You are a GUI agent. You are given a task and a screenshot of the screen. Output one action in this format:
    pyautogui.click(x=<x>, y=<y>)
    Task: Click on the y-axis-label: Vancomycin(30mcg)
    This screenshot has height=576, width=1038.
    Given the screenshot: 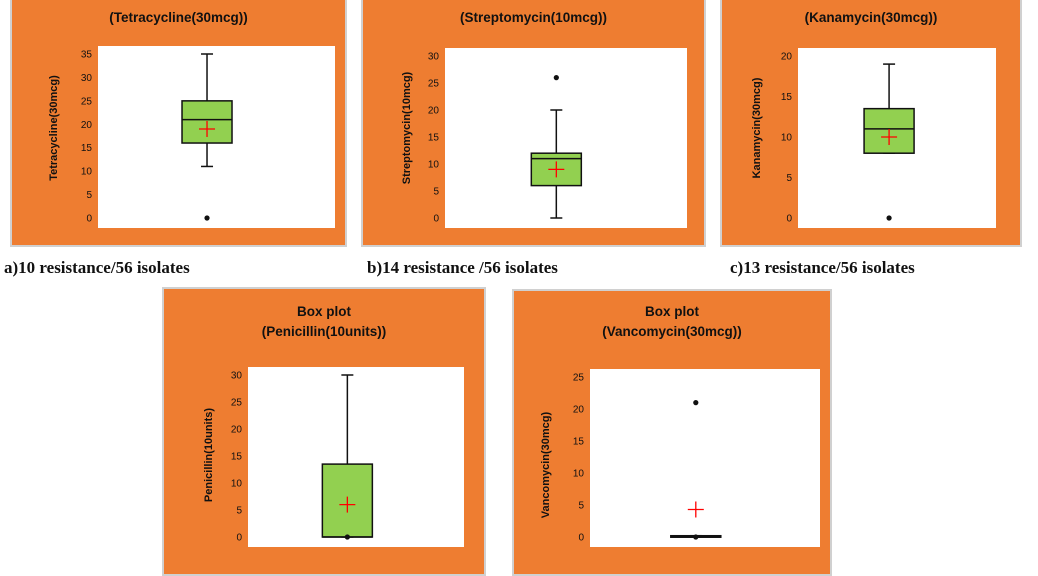 What is the action you would take?
    pyautogui.click(x=546, y=465)
    